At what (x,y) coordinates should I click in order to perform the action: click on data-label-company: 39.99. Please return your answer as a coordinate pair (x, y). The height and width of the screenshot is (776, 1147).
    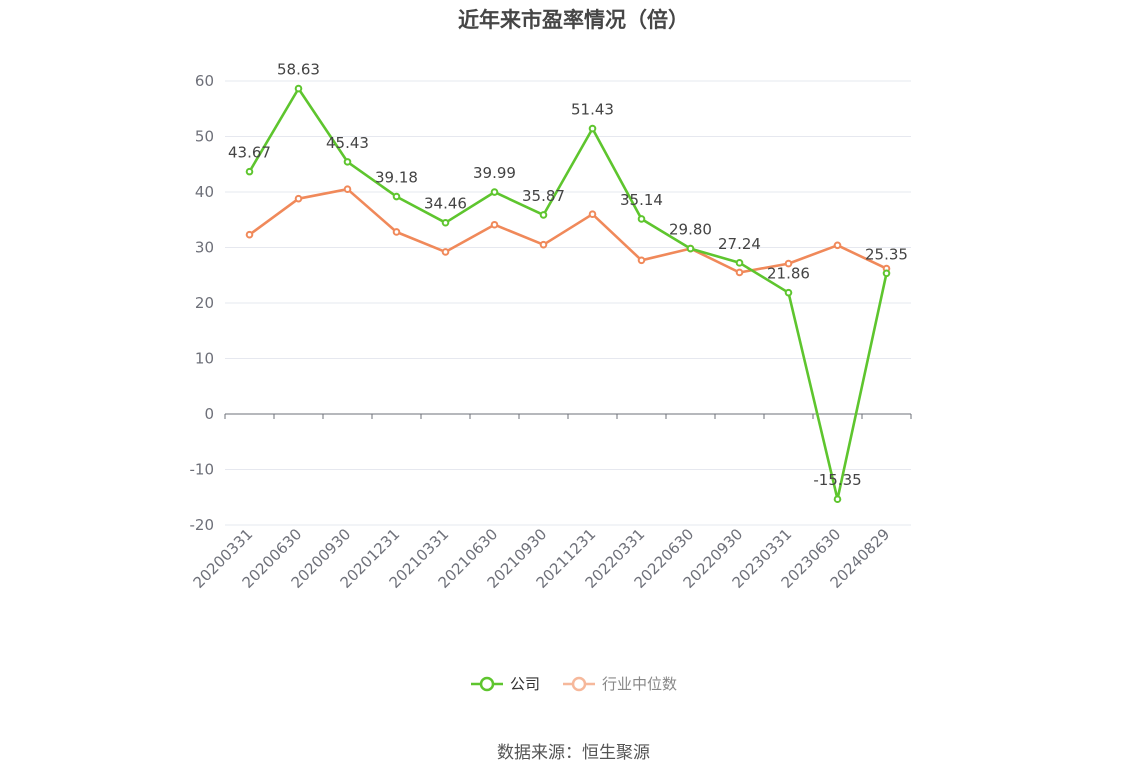
    Looking at the image, I should click on (494, 173).